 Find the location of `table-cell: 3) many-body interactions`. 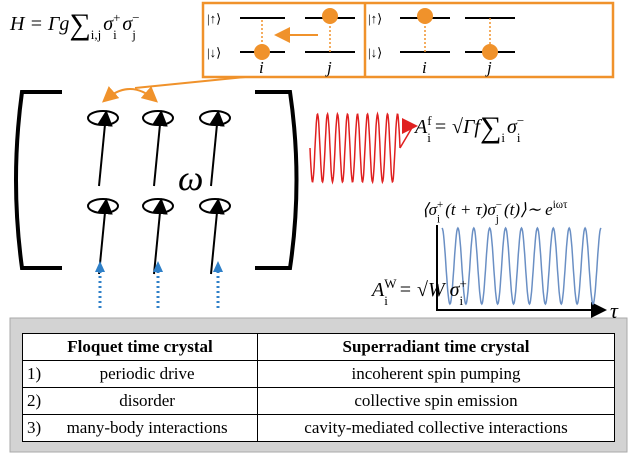

table-cell: 3) many-body interactions is located at coordinates (140, 428).